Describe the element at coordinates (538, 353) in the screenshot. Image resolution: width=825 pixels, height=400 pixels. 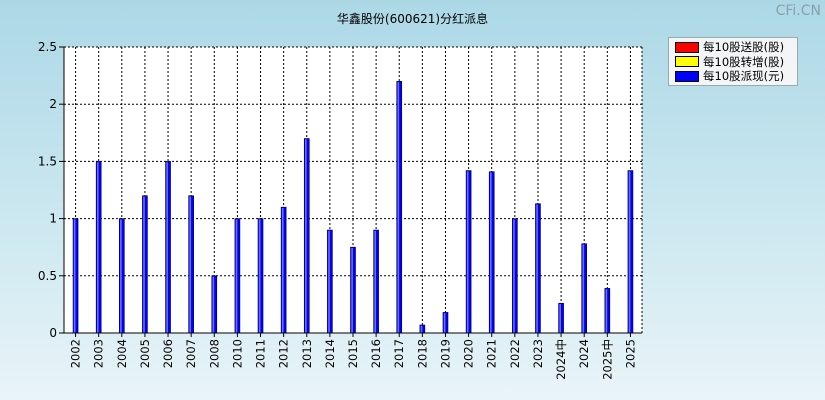
I see `x-tick-label: 2023` at that location.